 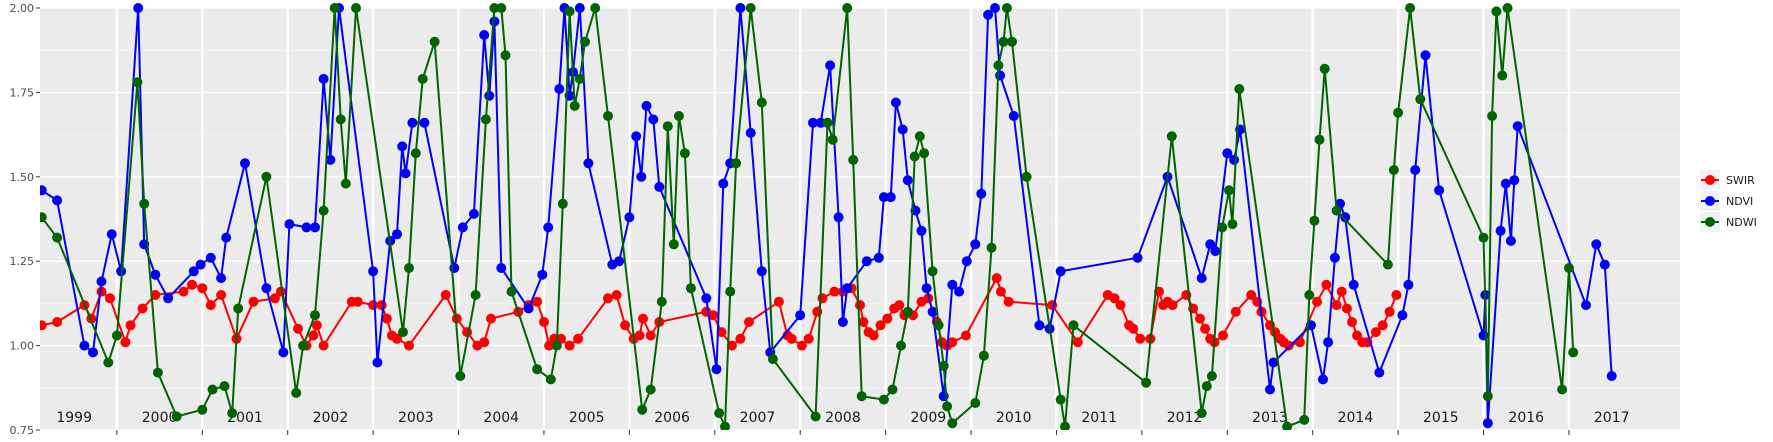 I want to click on y-tick-label: 1.75, so click(x=22, y=92).